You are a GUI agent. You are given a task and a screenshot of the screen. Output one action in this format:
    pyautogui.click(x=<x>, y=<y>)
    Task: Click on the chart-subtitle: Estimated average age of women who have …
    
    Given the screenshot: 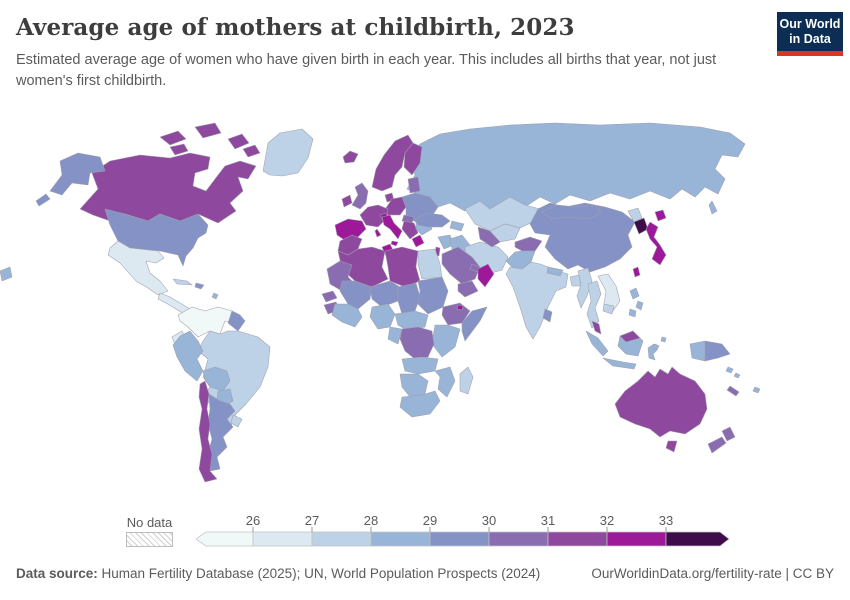 What is the action you would take?
    pyautogui.click(x=366, y=70)
    